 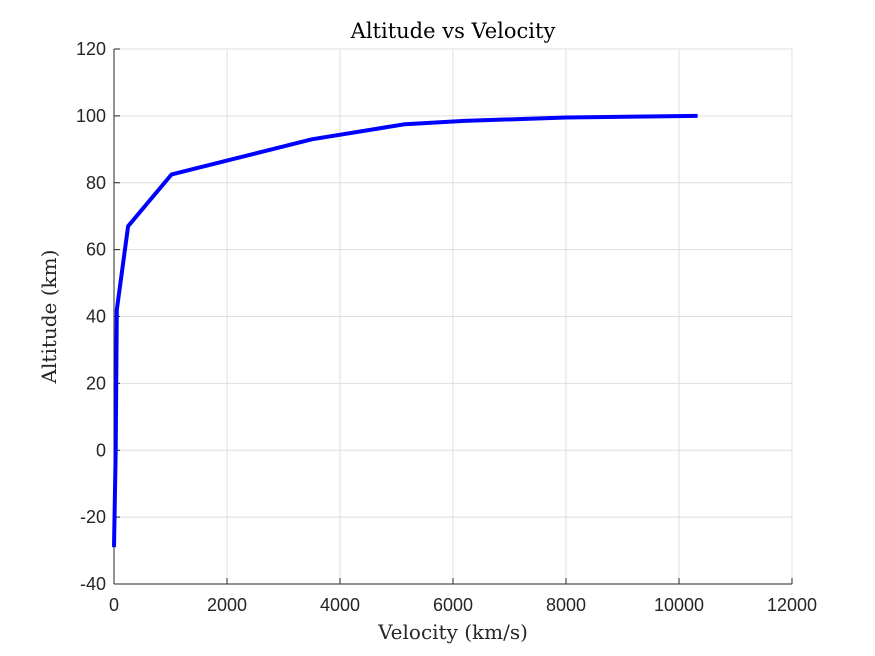 What do you see at coordinates (96, 383) in the screenshot?
I see `y-tick-label: 20` at bounding box center [96, 383].